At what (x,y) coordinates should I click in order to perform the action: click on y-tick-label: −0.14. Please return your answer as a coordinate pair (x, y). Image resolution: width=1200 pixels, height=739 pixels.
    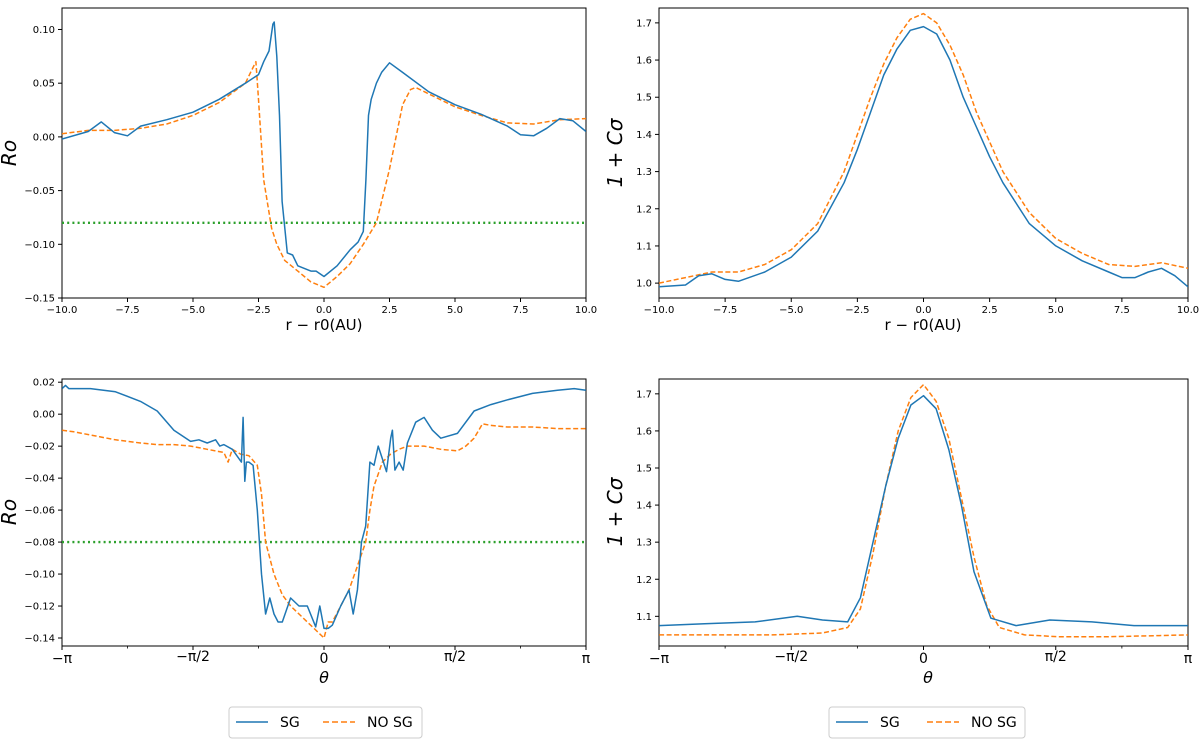
    Looking at the image, I should click on (39, 639).